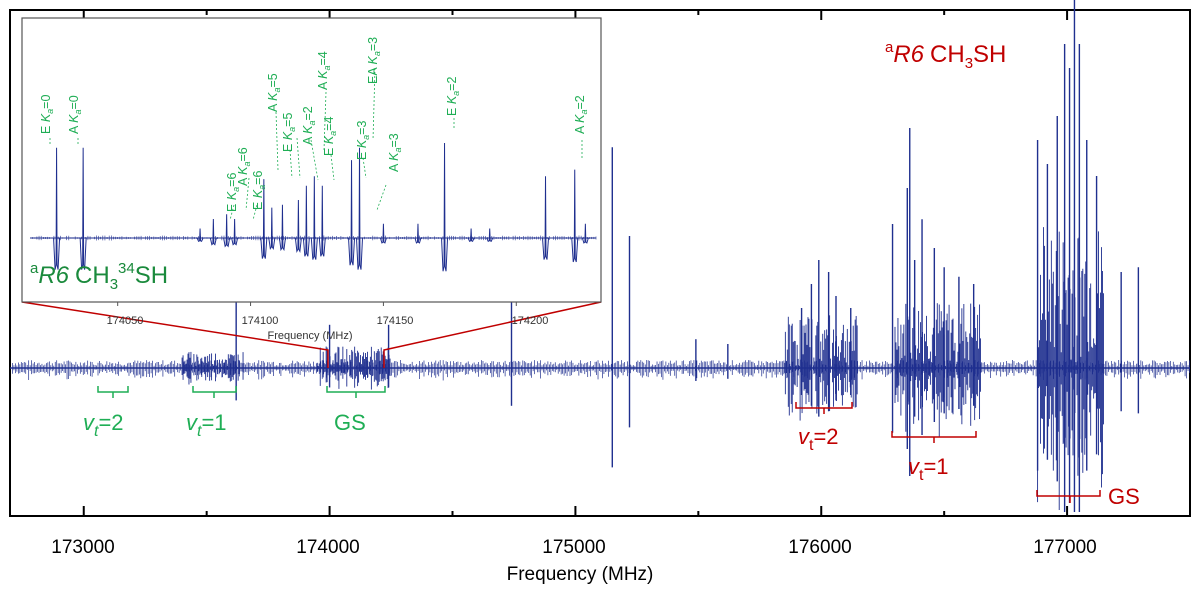 The image size is (1200, 592). Describe the element at coordinates (82, 547) in the screenshot. I see `x-tick-label: 173000` at that location.